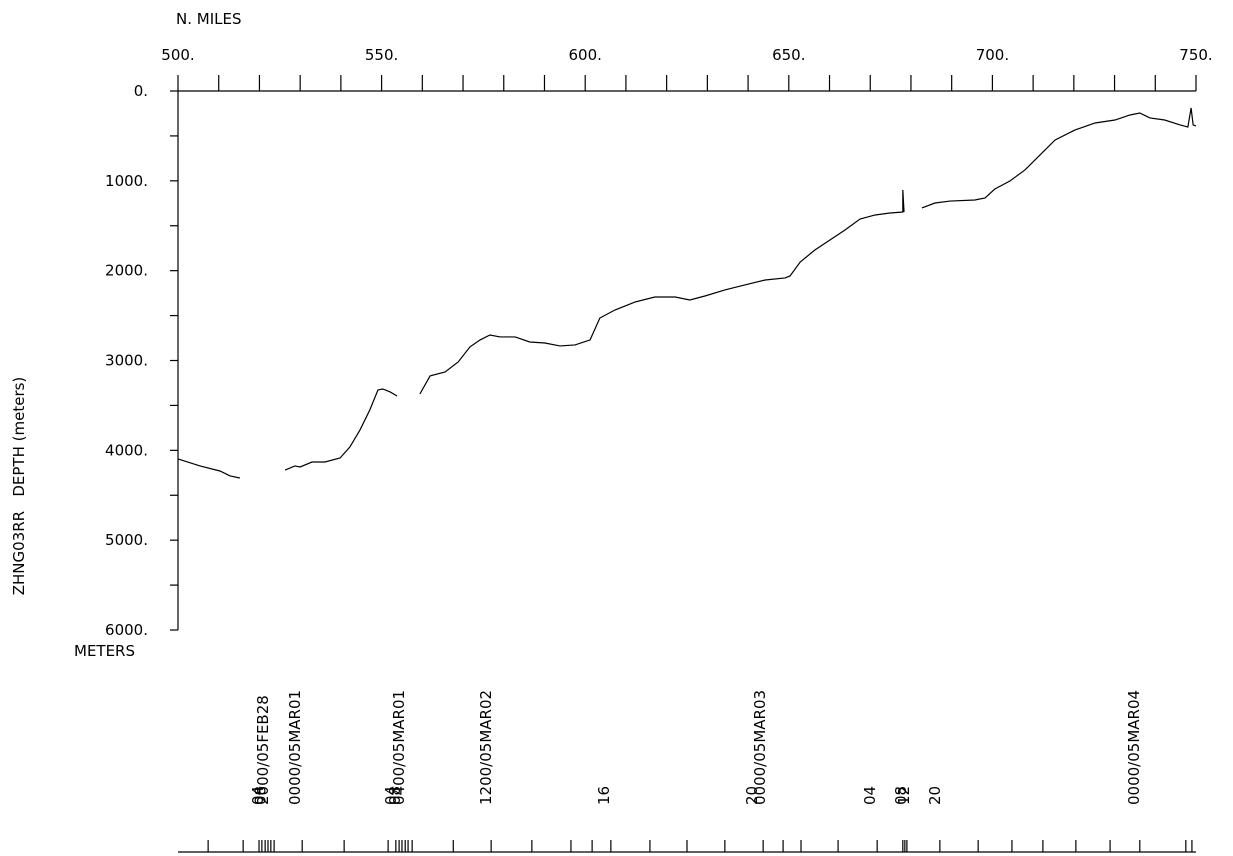 The image size is (1233, 856). Describe the element at coordinates (141, 91) in the screenshot. I see `y-tick-label: 0.` at that location.